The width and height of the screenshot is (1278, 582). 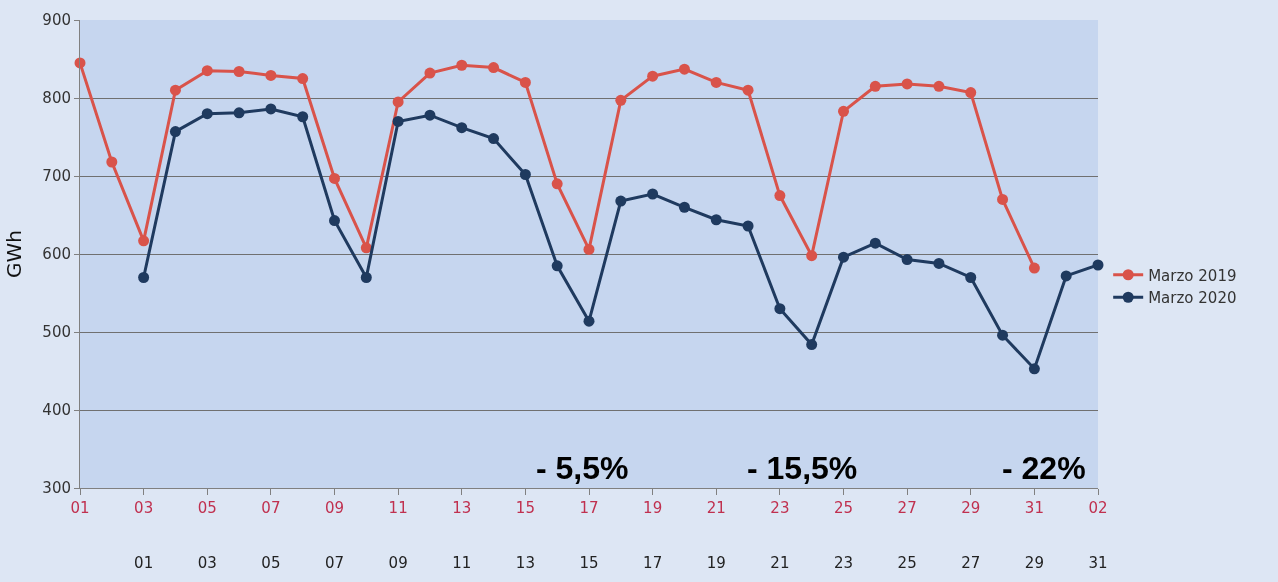 I want to click on x2-tick-label: 19, so click(x=716, y=563).